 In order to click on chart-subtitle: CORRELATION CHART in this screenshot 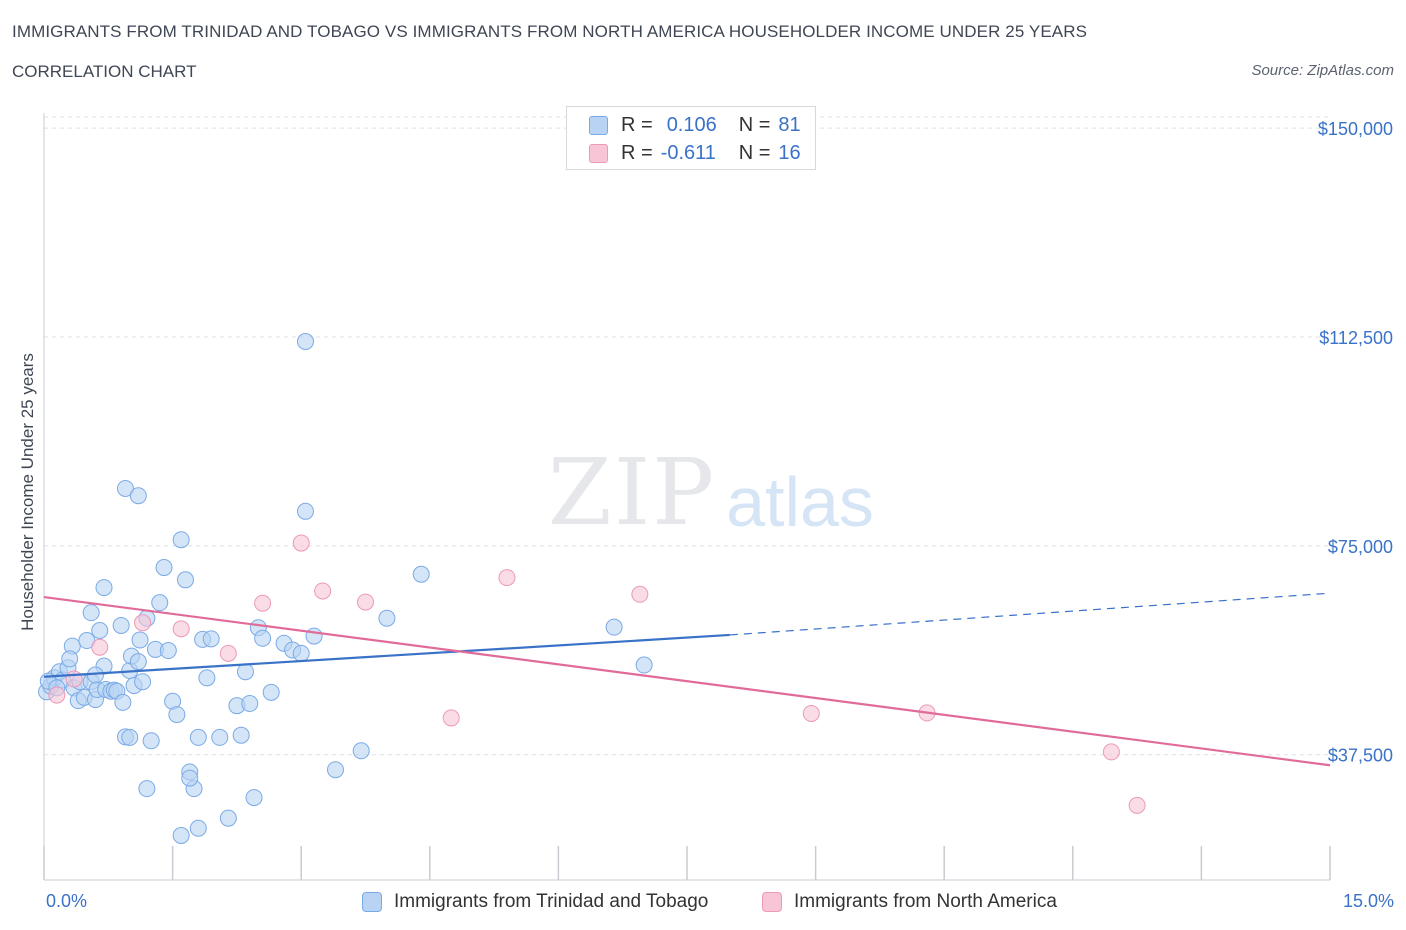, I will do `click(104, 71)`.